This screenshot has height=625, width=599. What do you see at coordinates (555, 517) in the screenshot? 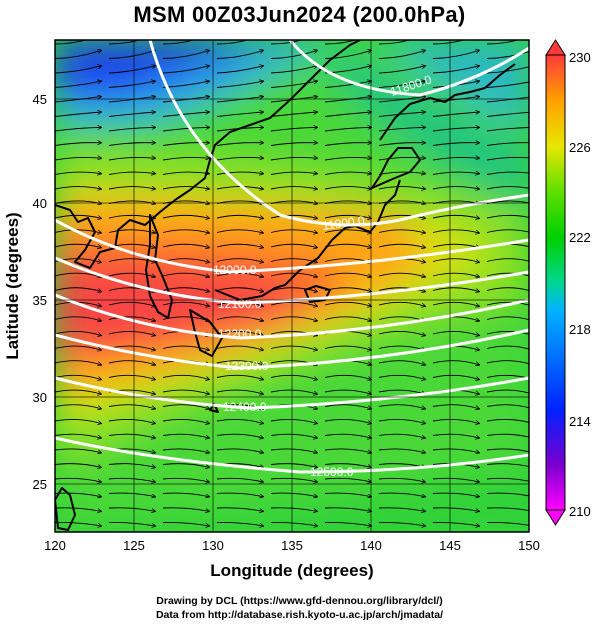
I see `colorbar-bottom-cap` at bounding box center [555, 517].